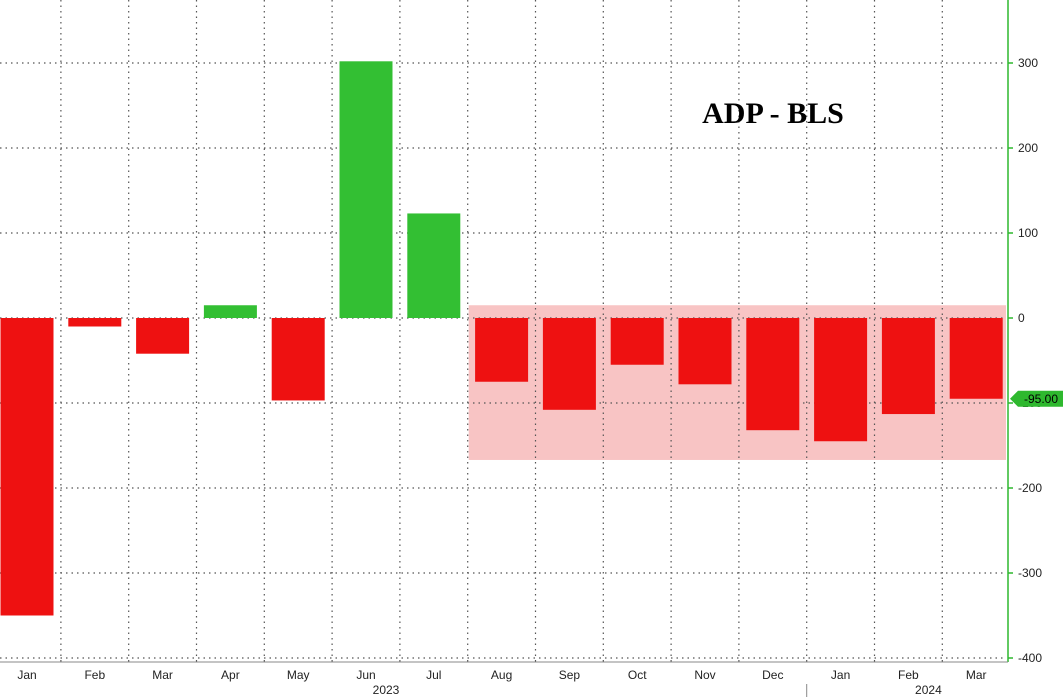 This screenshot has width=1063, height=697. Describe the element at coordinates (773, 113) in the screenshot. I see `chart-title: ADP - BLS` at that location.